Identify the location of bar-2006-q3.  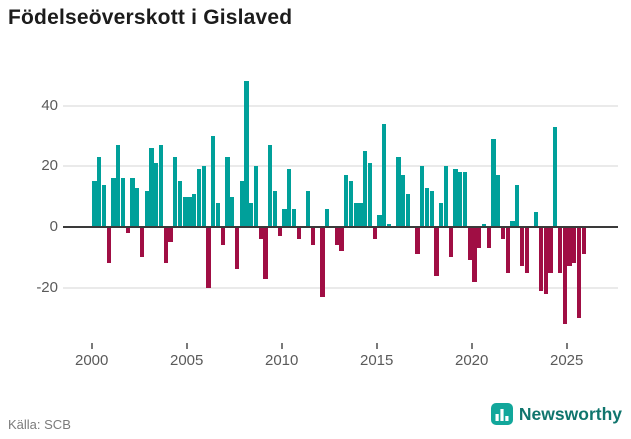
(218, 214).